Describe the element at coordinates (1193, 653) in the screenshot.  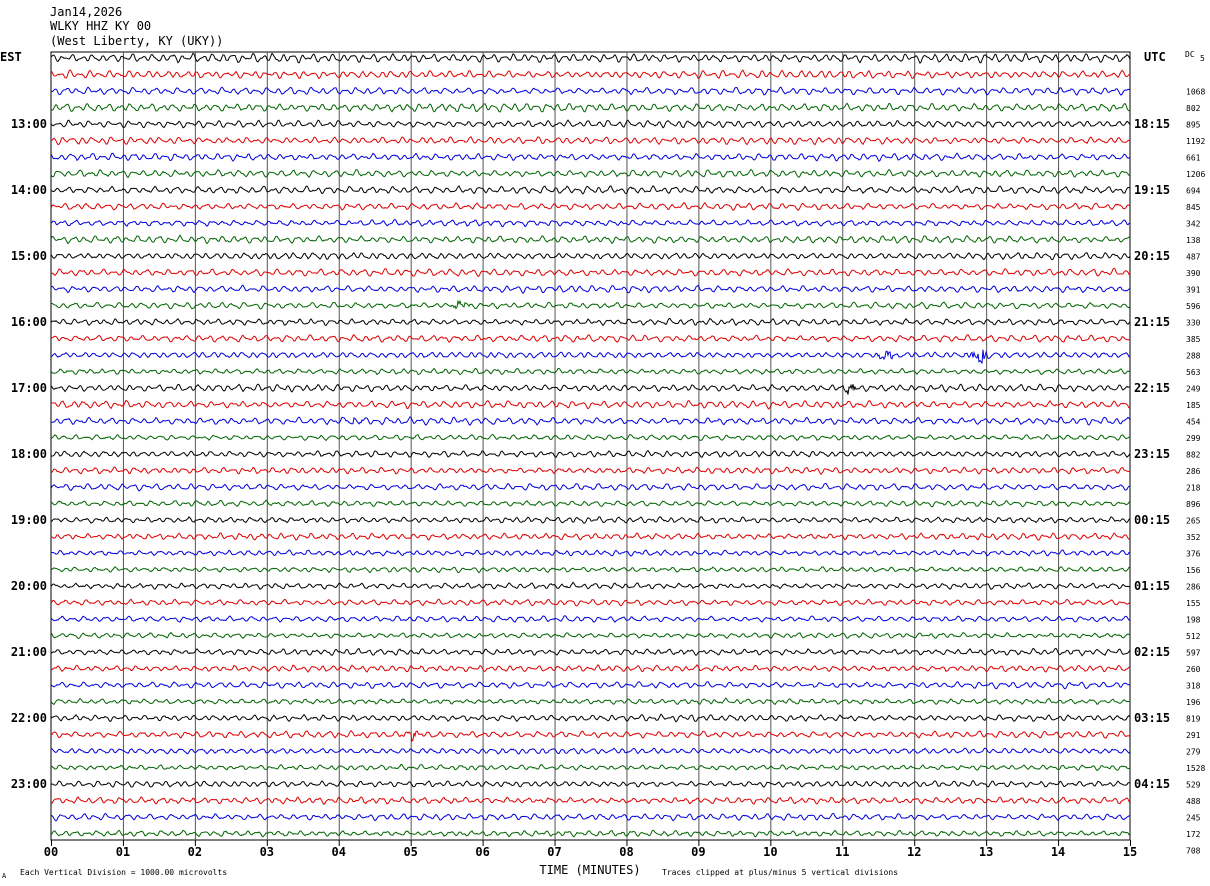
I see `dc-value: 597` at that location.